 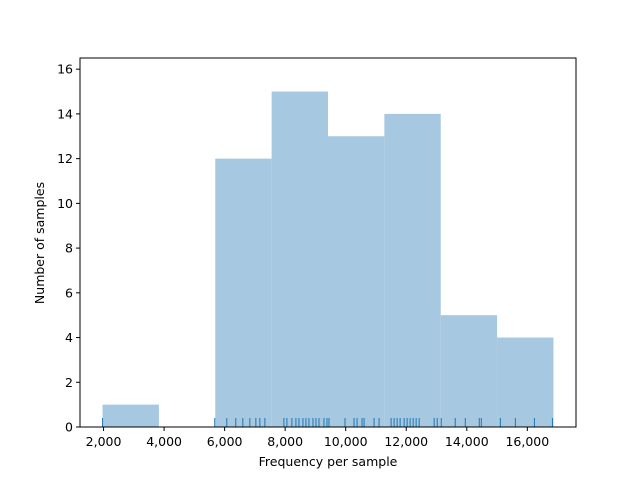 I want to click on x-tick-label: 2,000, so click(x=104, y=441).